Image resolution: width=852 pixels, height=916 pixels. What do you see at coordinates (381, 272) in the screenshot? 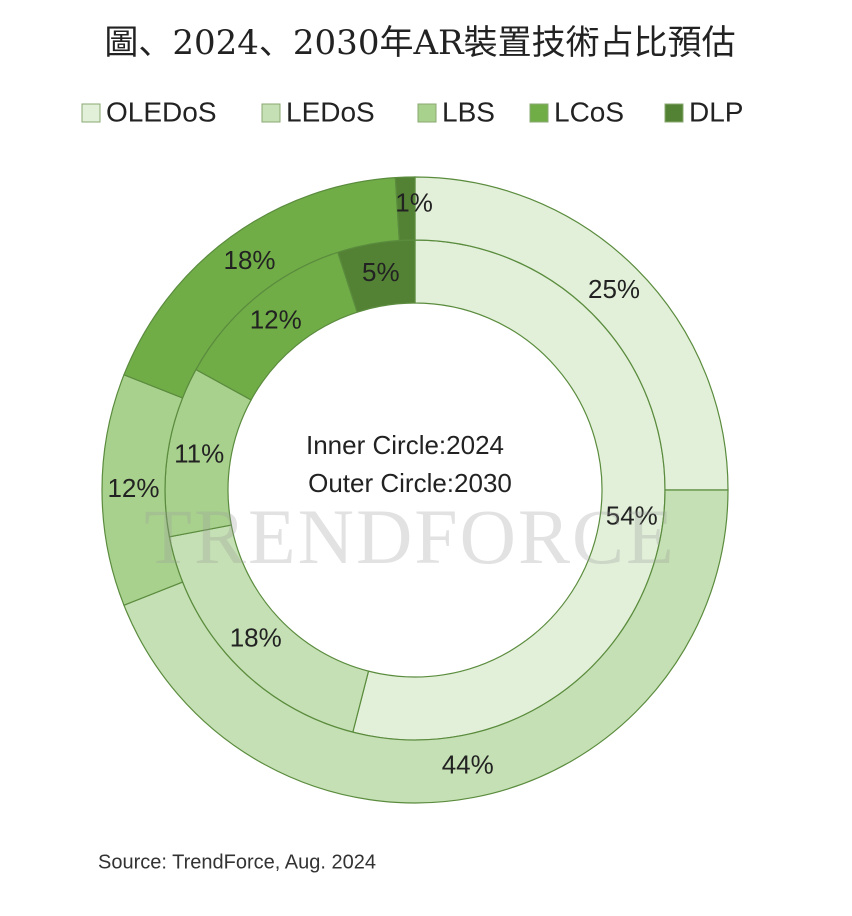
I see `data-label: 5%` at bounding box center [381, 272].